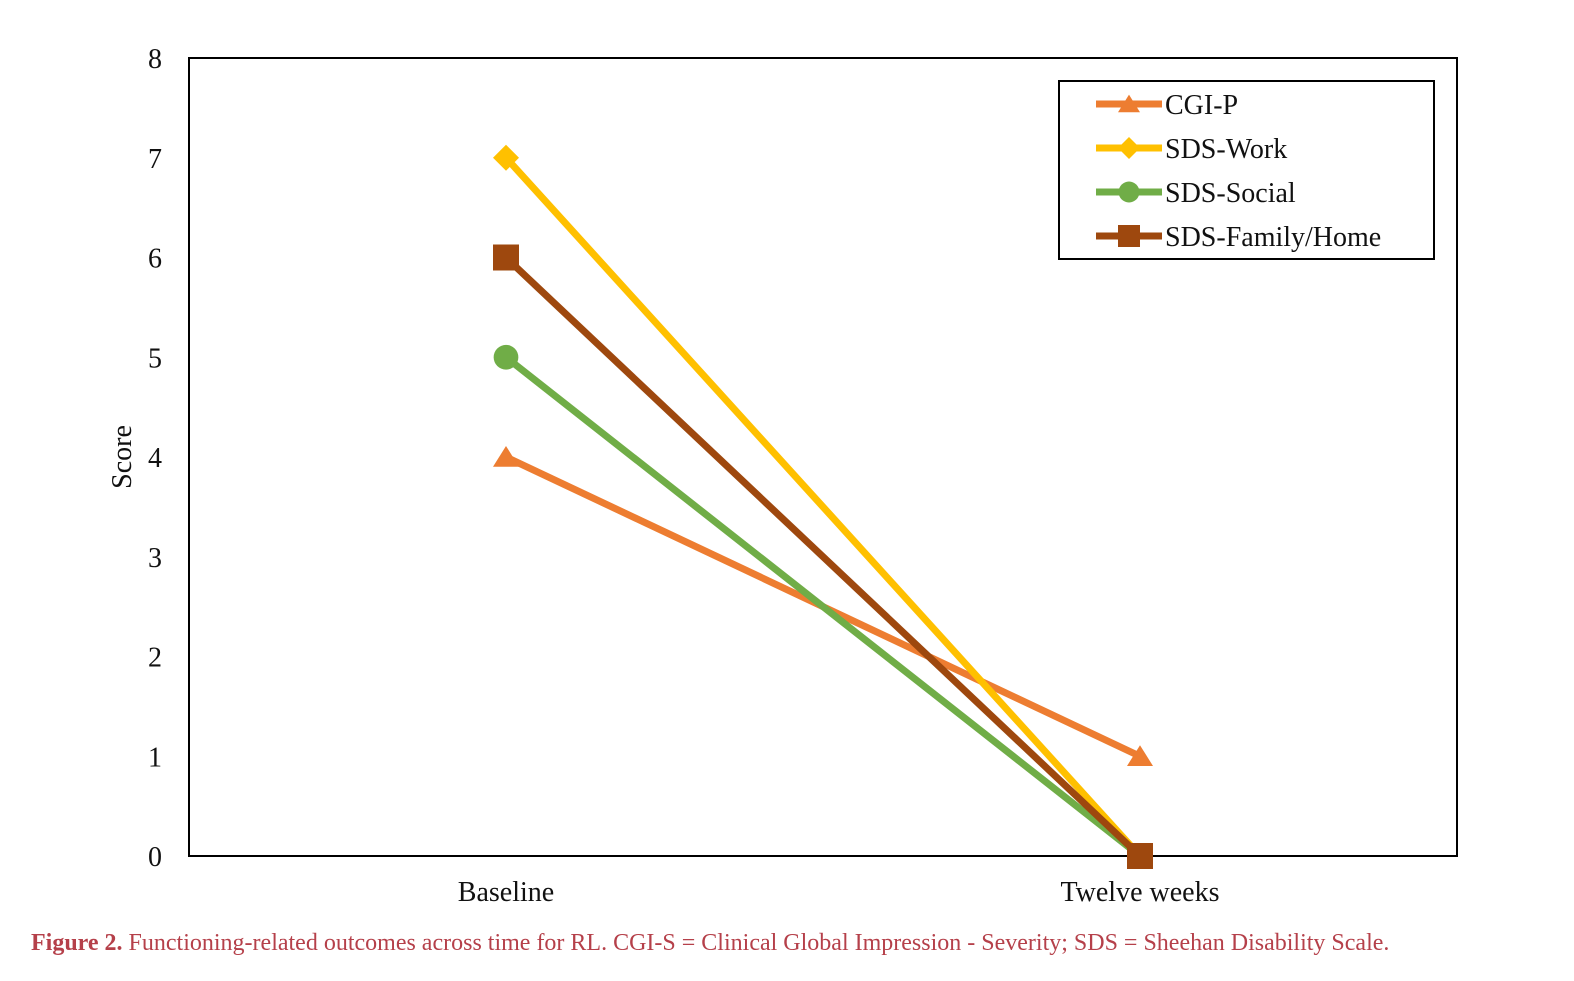 Image resolution: width=1574 pixels, height=981 pixels. What do you see at coordinates (506, 357) in the screenshot?
I see `data-point-sds-social` at bounding box center [506, 357].